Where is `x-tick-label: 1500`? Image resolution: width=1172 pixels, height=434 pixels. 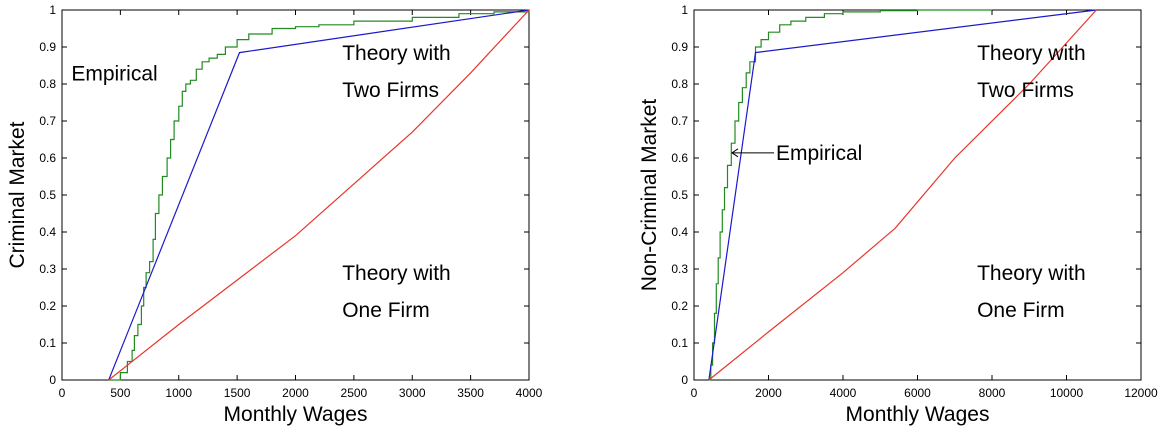 x-tick-label: 1500 is located at coordinates (237, 393).